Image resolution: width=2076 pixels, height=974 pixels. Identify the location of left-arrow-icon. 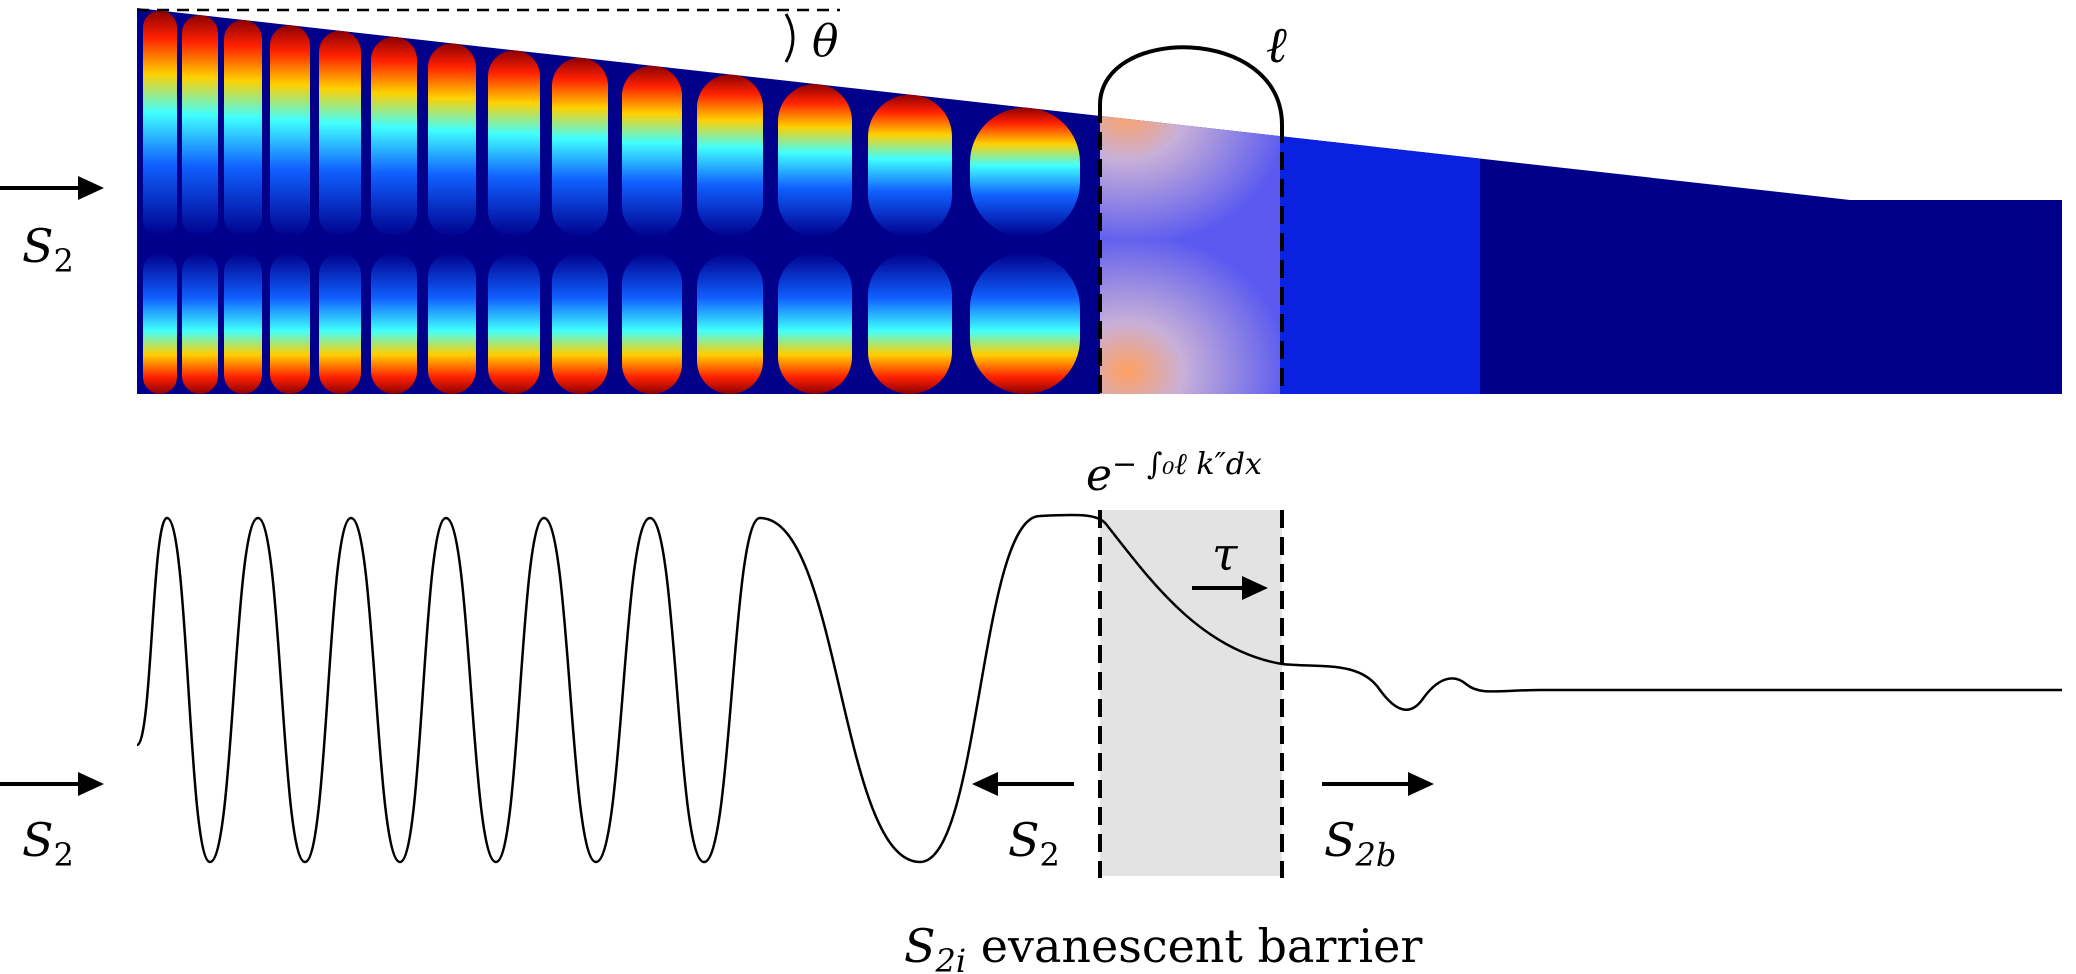
(1023, 784).